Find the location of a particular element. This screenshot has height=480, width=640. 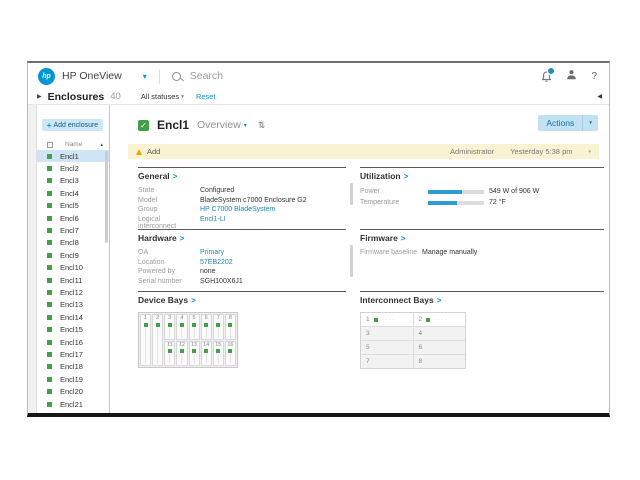

sidebar-item-encl7: Encl7 is located at coordinates (73, 230).